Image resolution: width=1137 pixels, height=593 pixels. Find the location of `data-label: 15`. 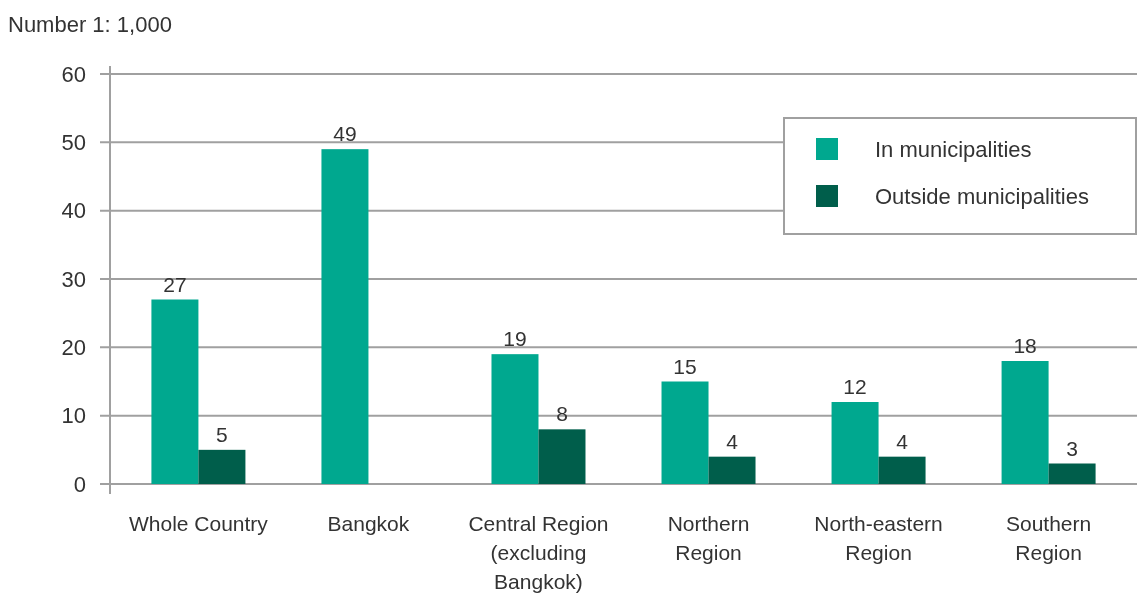

data-label: 15 is located at coordinates (685, 366).